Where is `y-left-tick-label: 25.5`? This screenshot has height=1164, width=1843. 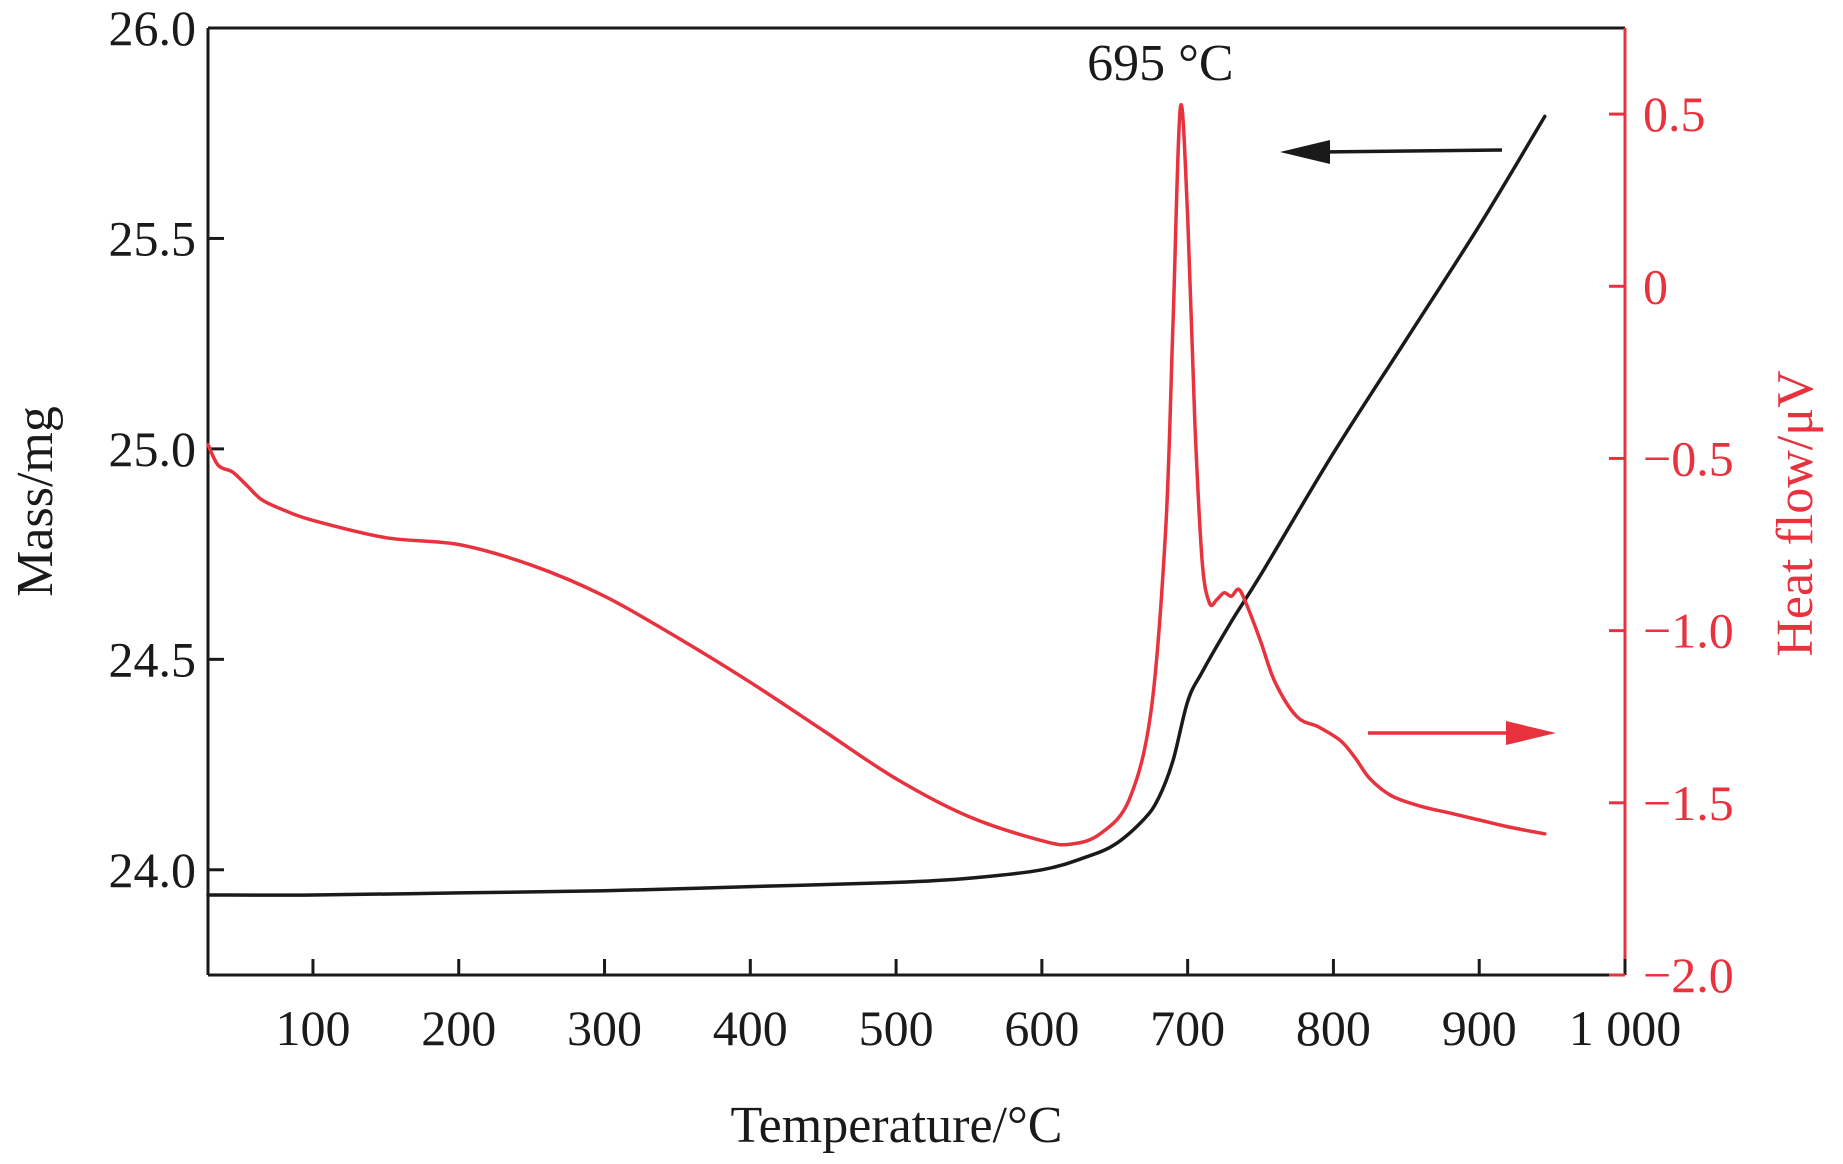
y-left-tick-label: 25.5 is located at coordinates (153, 238).